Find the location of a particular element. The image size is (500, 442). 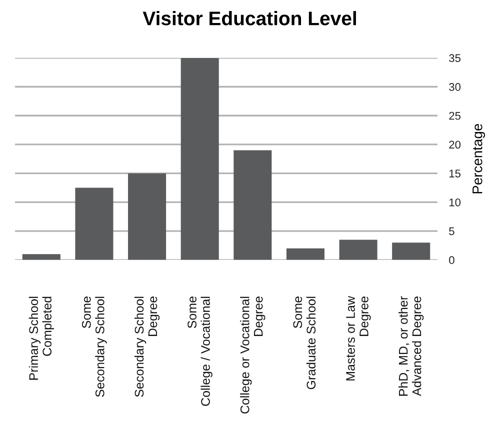

y-tick-label: 5 is located at coordinates (451, 231).